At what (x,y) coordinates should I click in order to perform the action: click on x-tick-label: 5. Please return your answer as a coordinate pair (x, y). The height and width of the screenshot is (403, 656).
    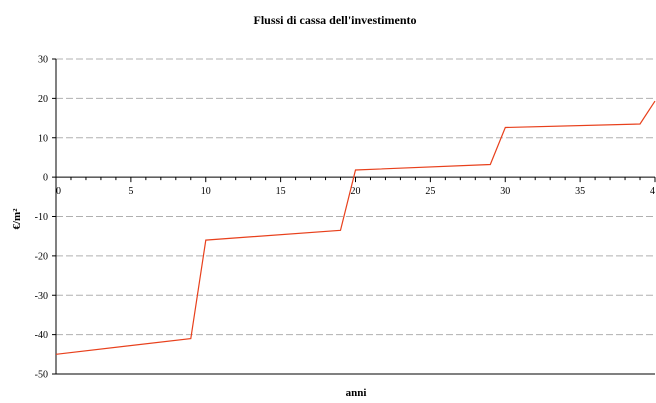
    Looking at the image, I should click on (130, 191).